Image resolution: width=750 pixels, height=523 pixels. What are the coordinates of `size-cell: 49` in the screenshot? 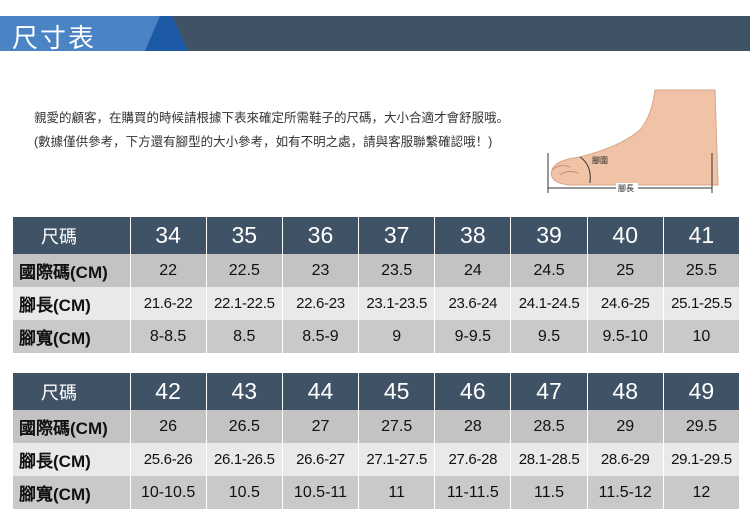 It's located at (702, 391).